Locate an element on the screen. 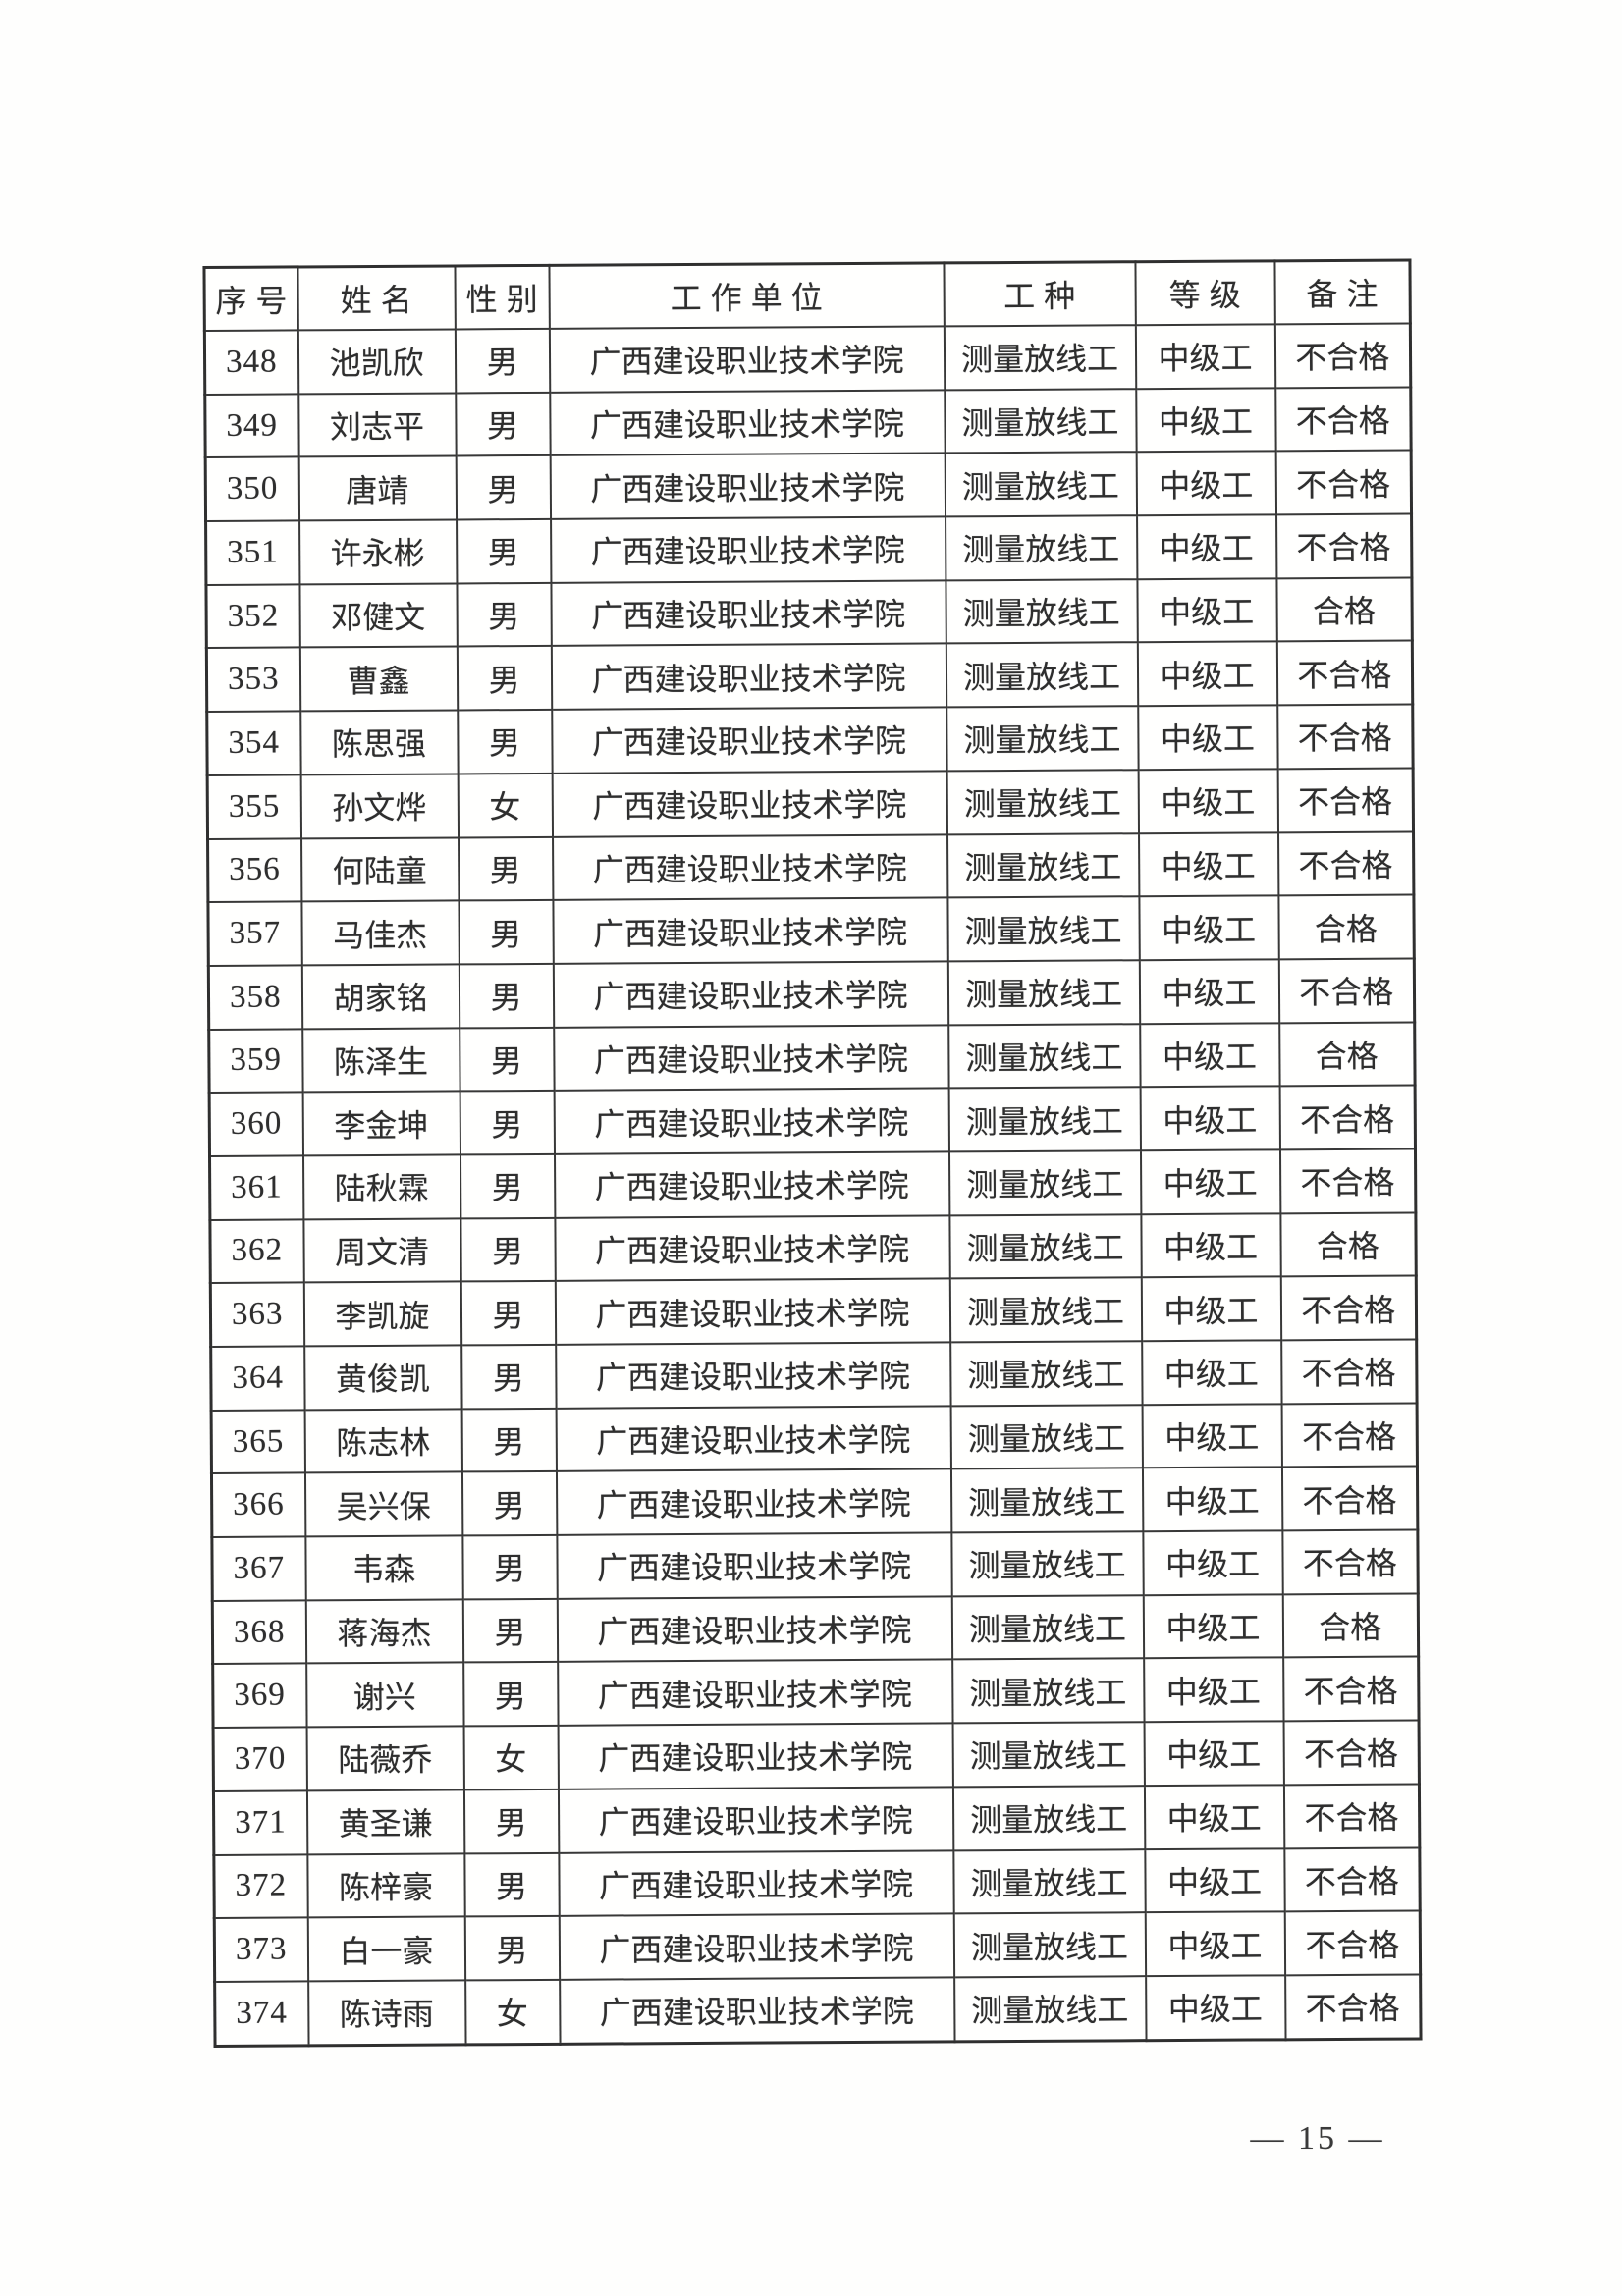 The height and width of the screenshot is (2296, 1622). col-header-unit: 工作单位 is located at coordinates (746, 296).